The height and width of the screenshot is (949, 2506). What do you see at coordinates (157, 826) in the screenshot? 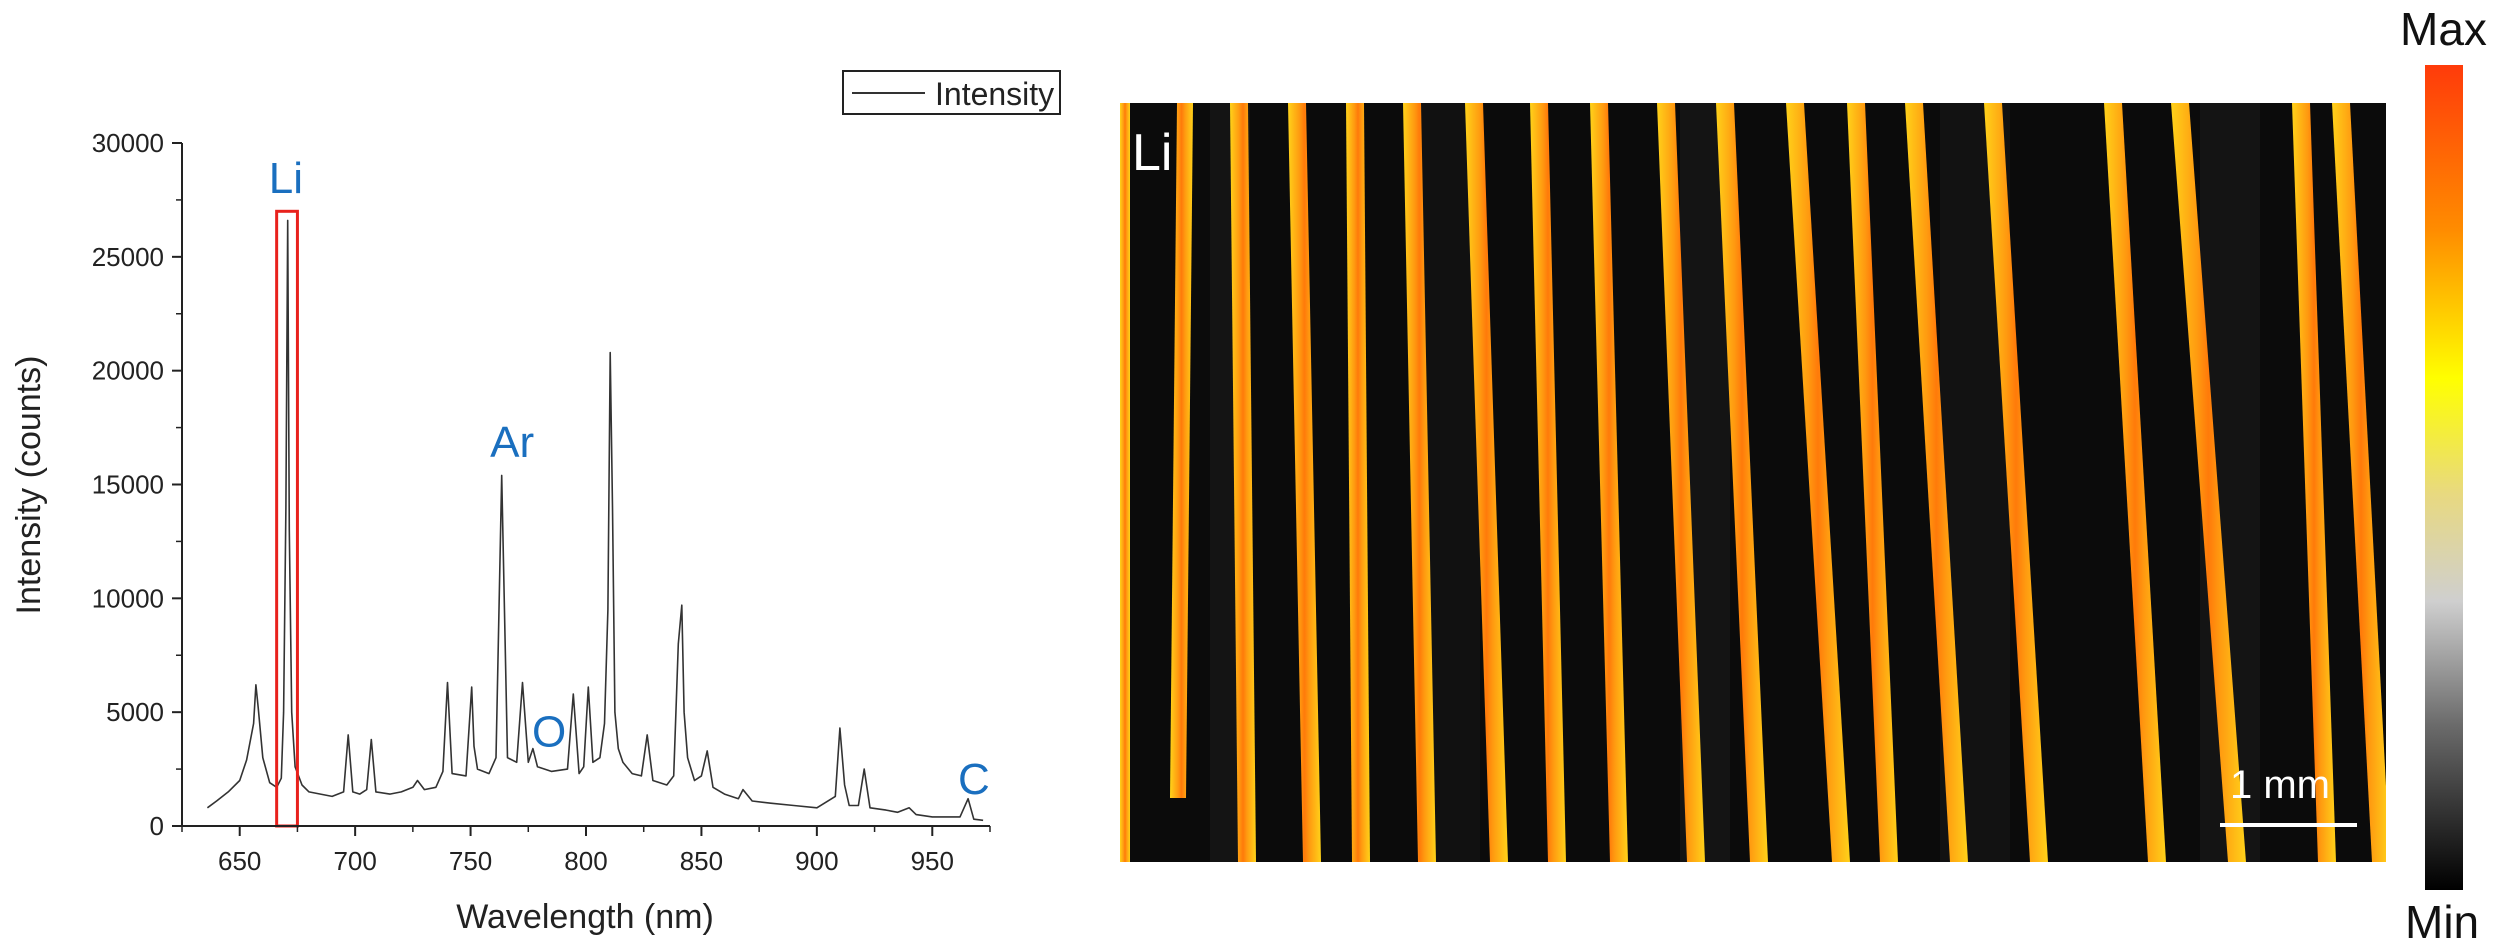
I see `y-tick-label: 0` at bounding box center [157, 826].